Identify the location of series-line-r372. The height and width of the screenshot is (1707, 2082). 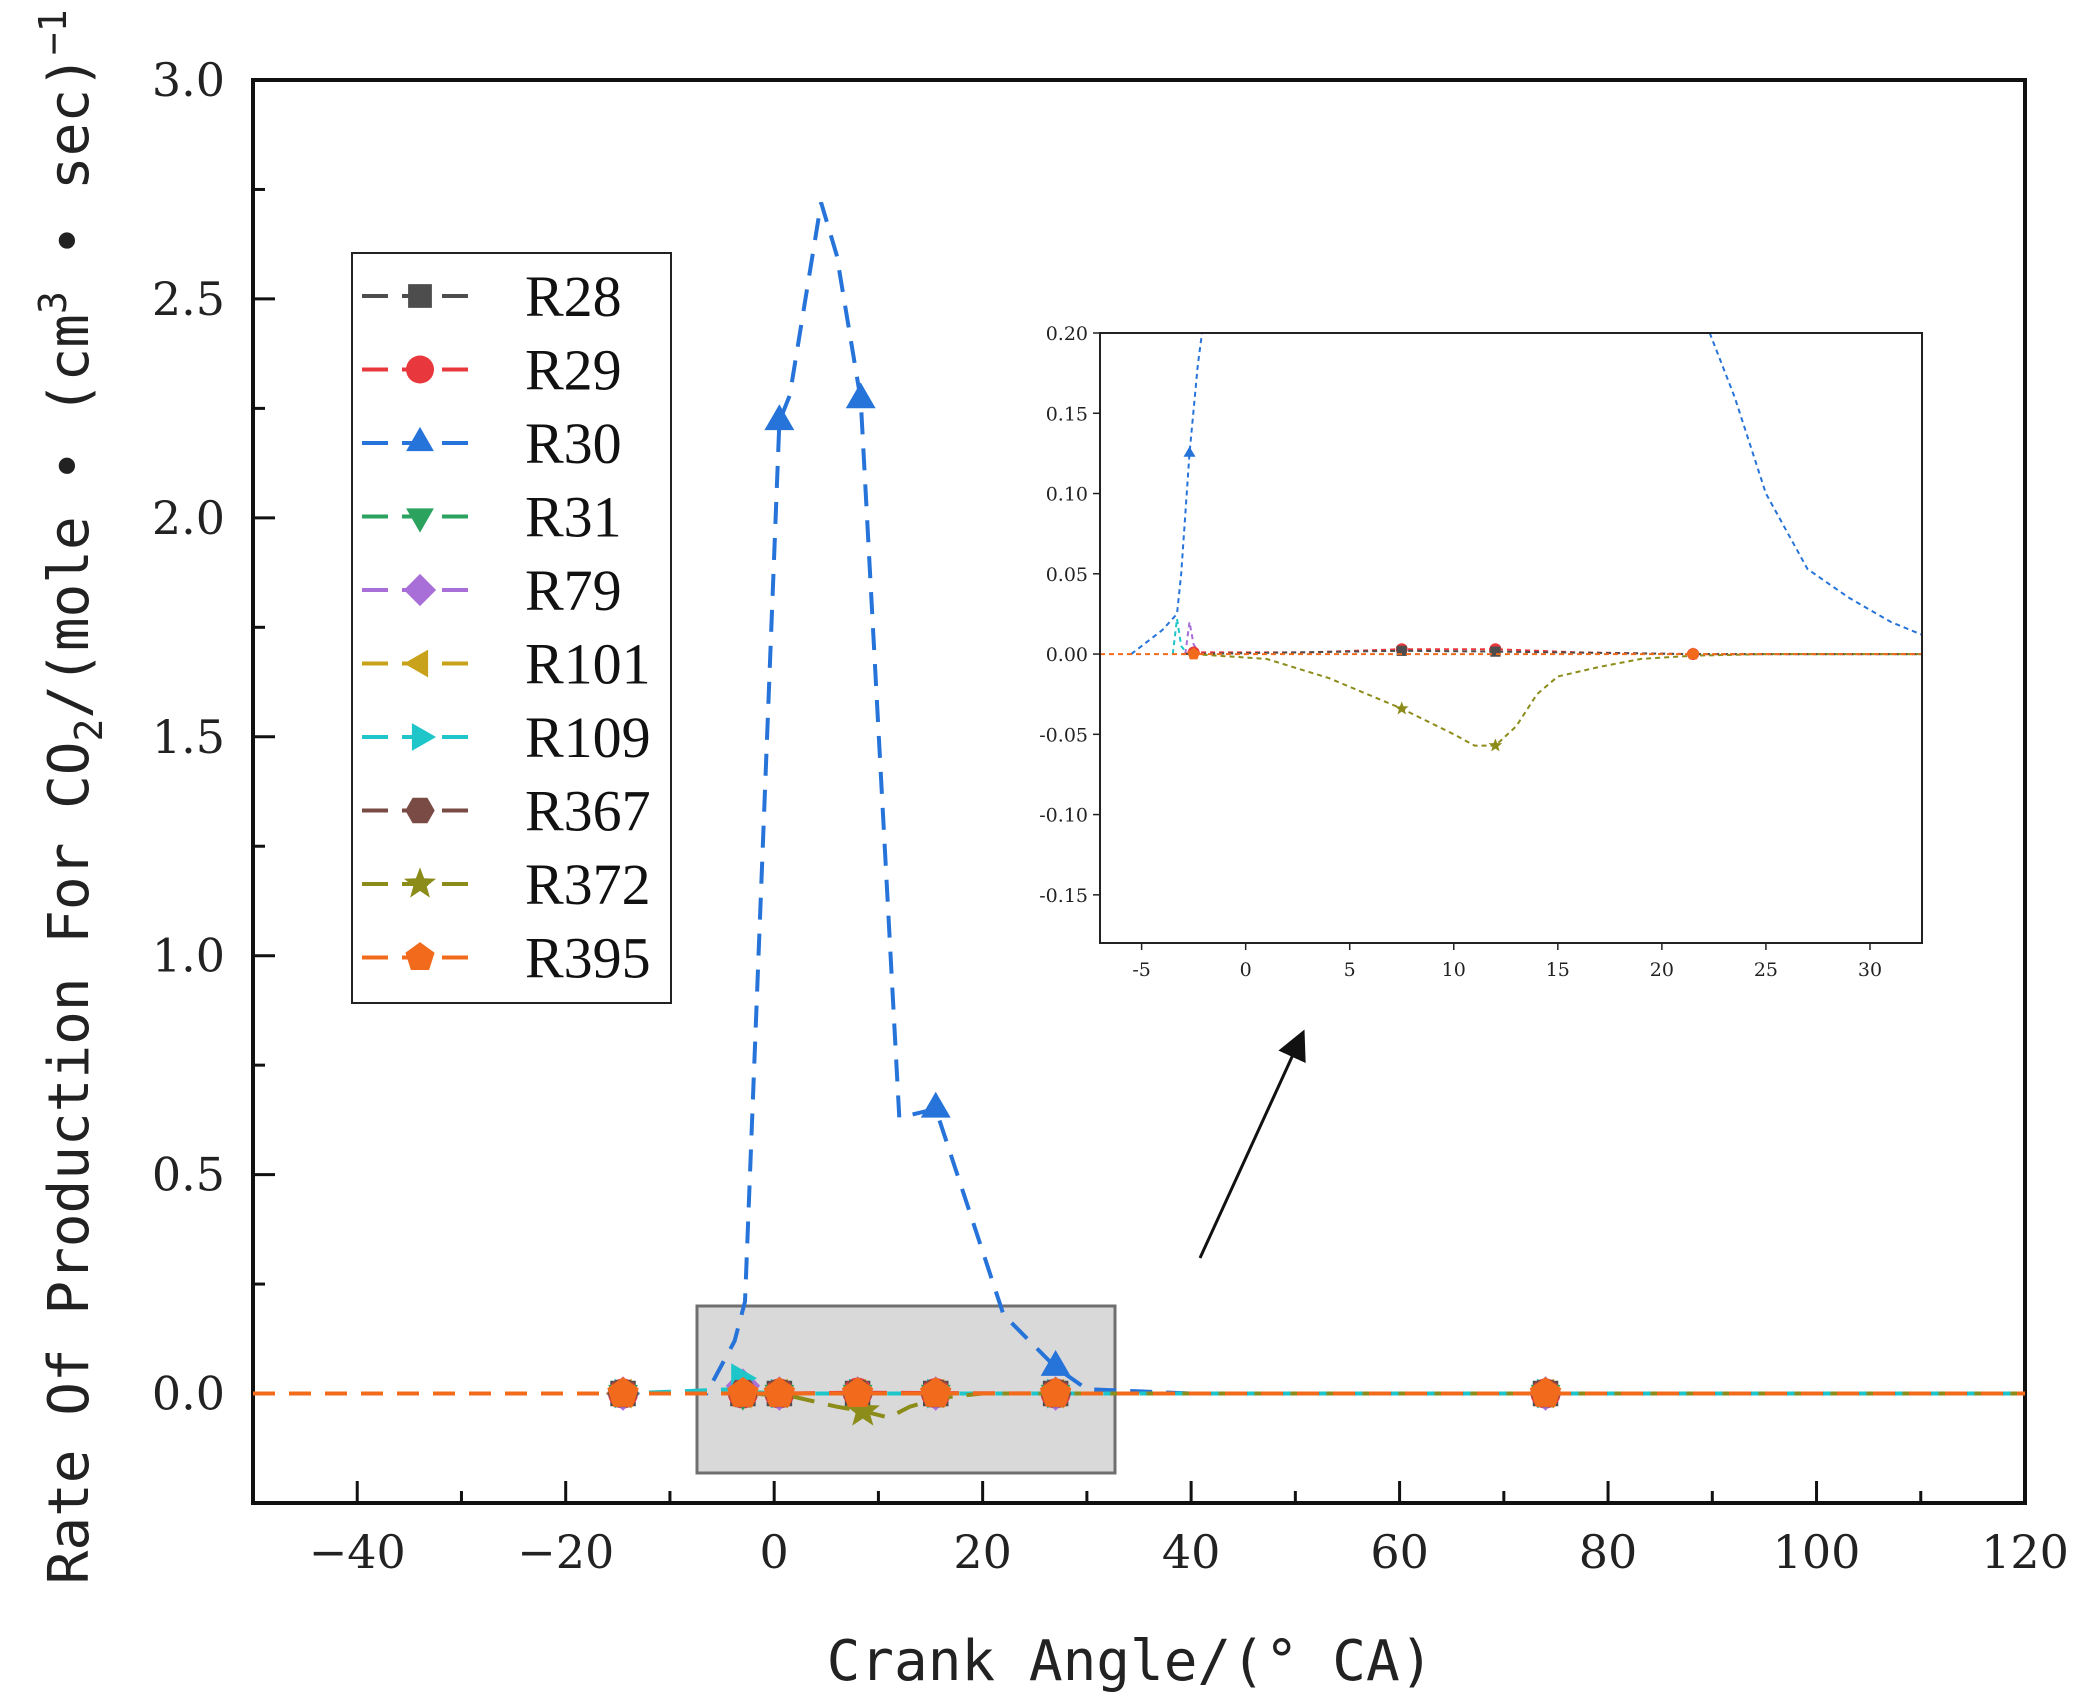
(1139, 1405).